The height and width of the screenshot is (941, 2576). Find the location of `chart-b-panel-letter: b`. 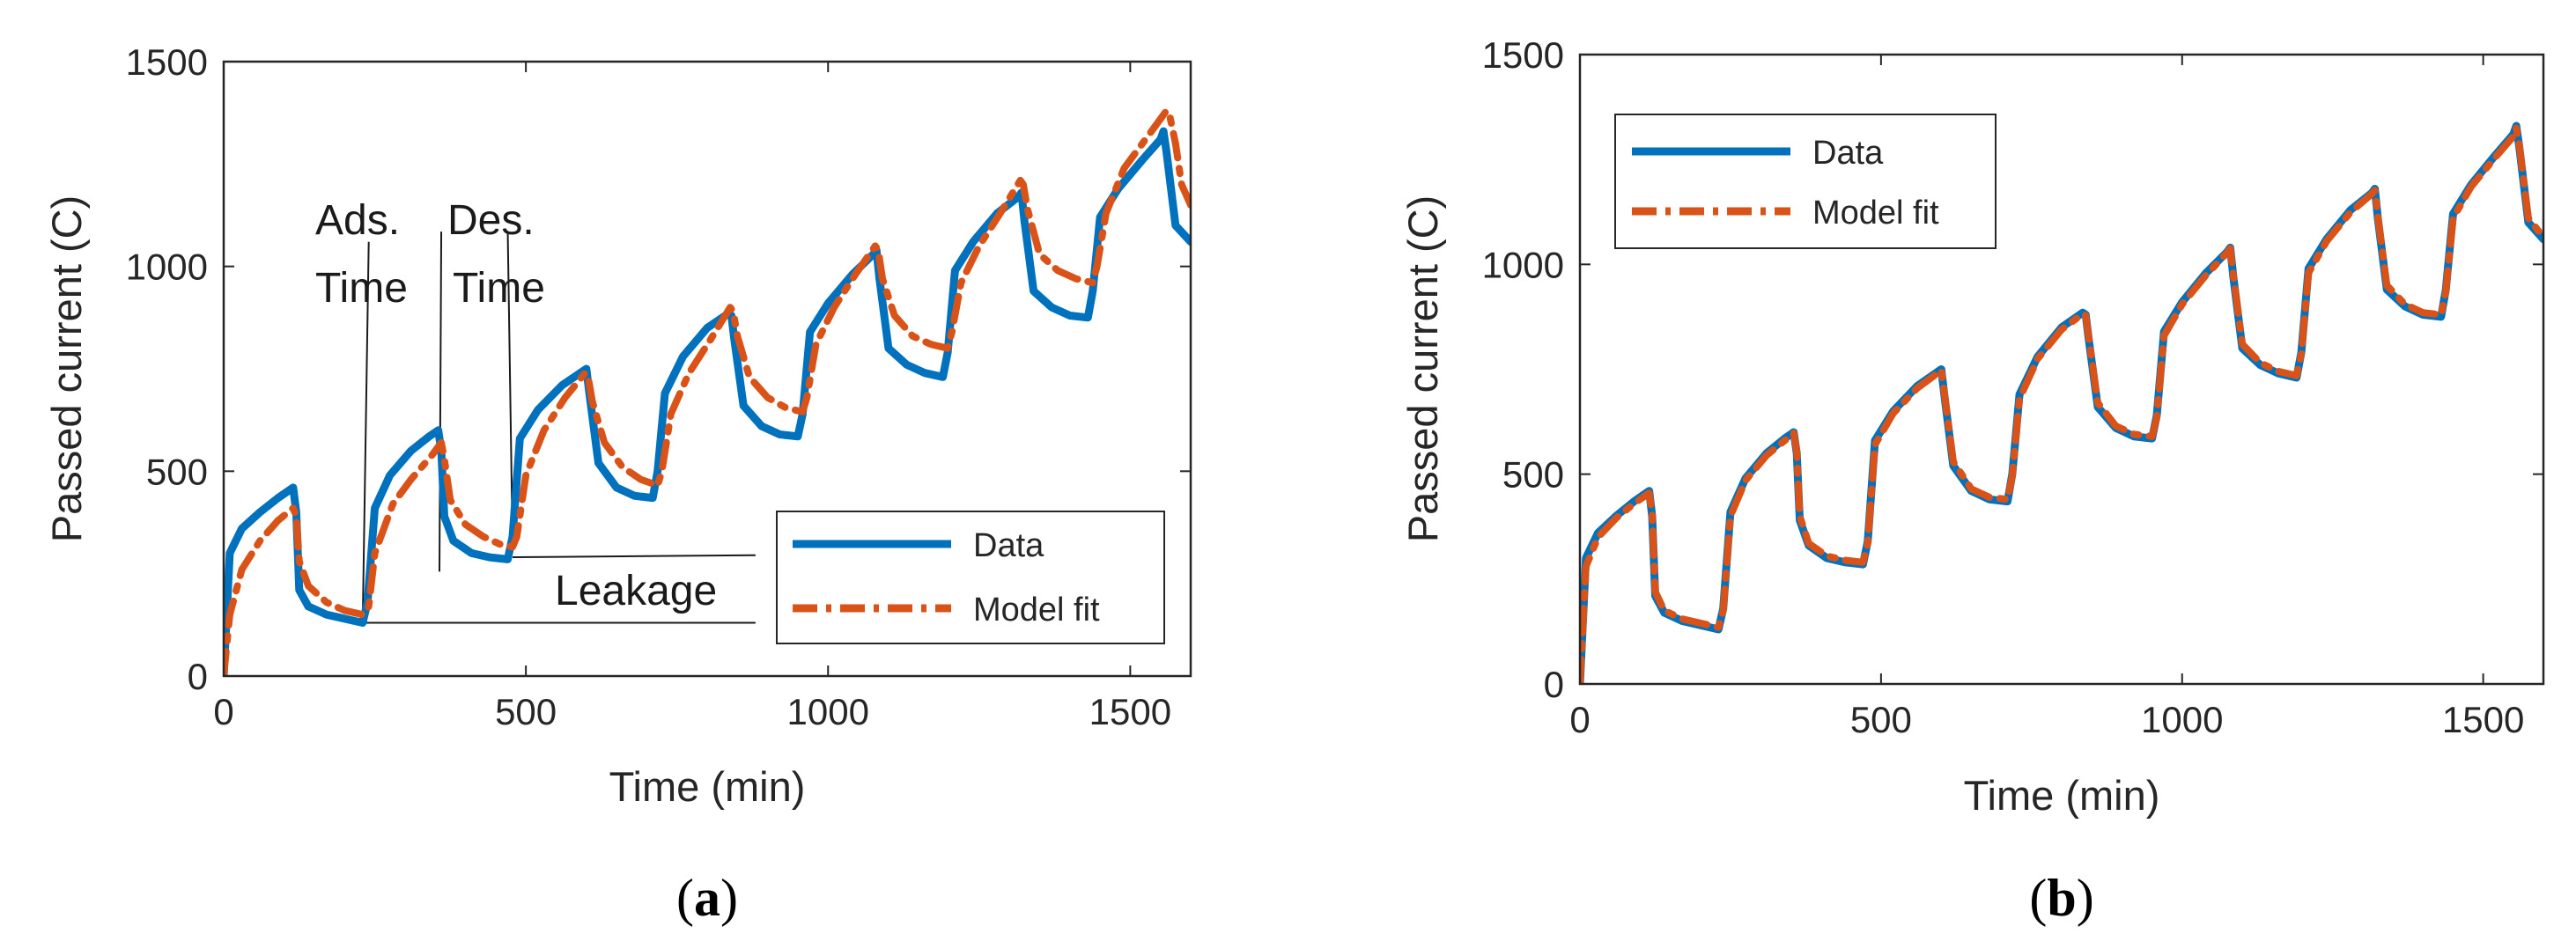

chart-b-panel-letter: b is located at coordinates (2061, 898).